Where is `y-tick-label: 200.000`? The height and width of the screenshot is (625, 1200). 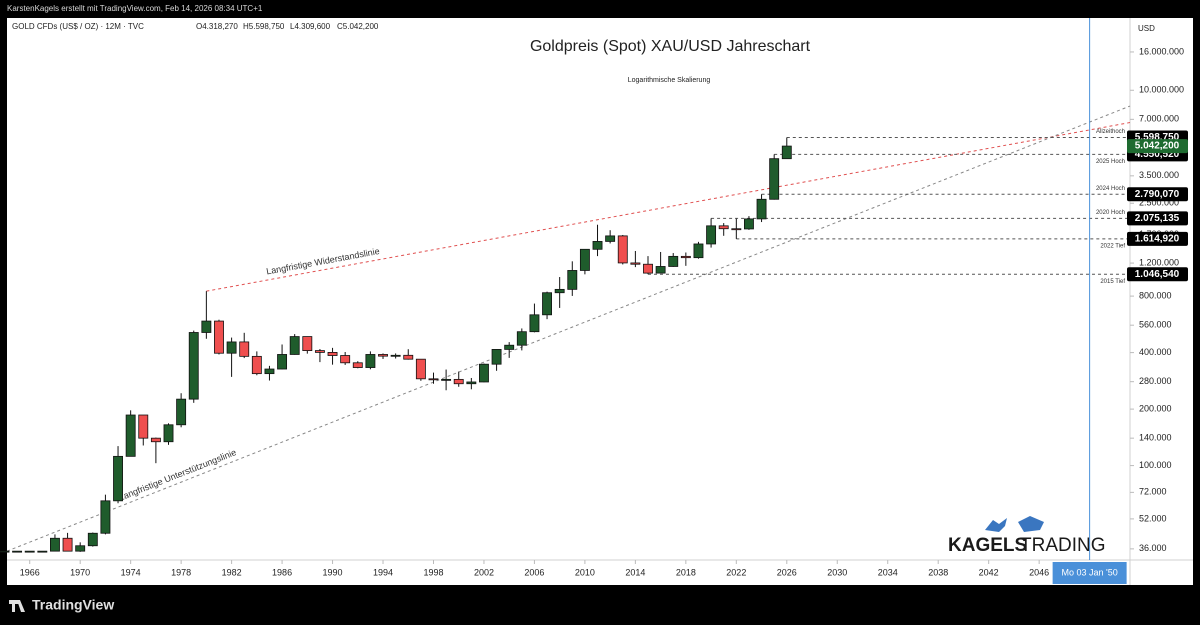 y-tick-label: 200.000 is located at coordinates (1155, 408).